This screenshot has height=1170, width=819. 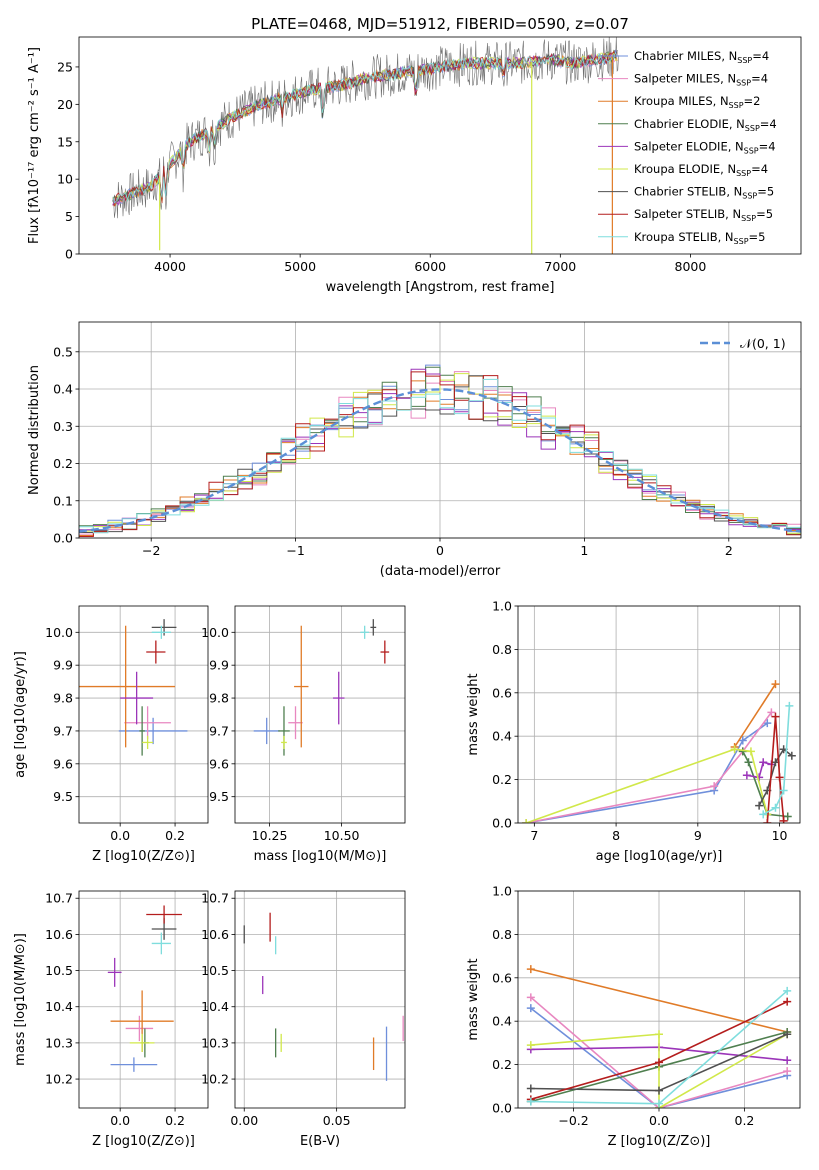 What do you see at coordinates (151, 550) in the screenshot?
I see `x-tick-label: −2` at bounding box center [151, 550].